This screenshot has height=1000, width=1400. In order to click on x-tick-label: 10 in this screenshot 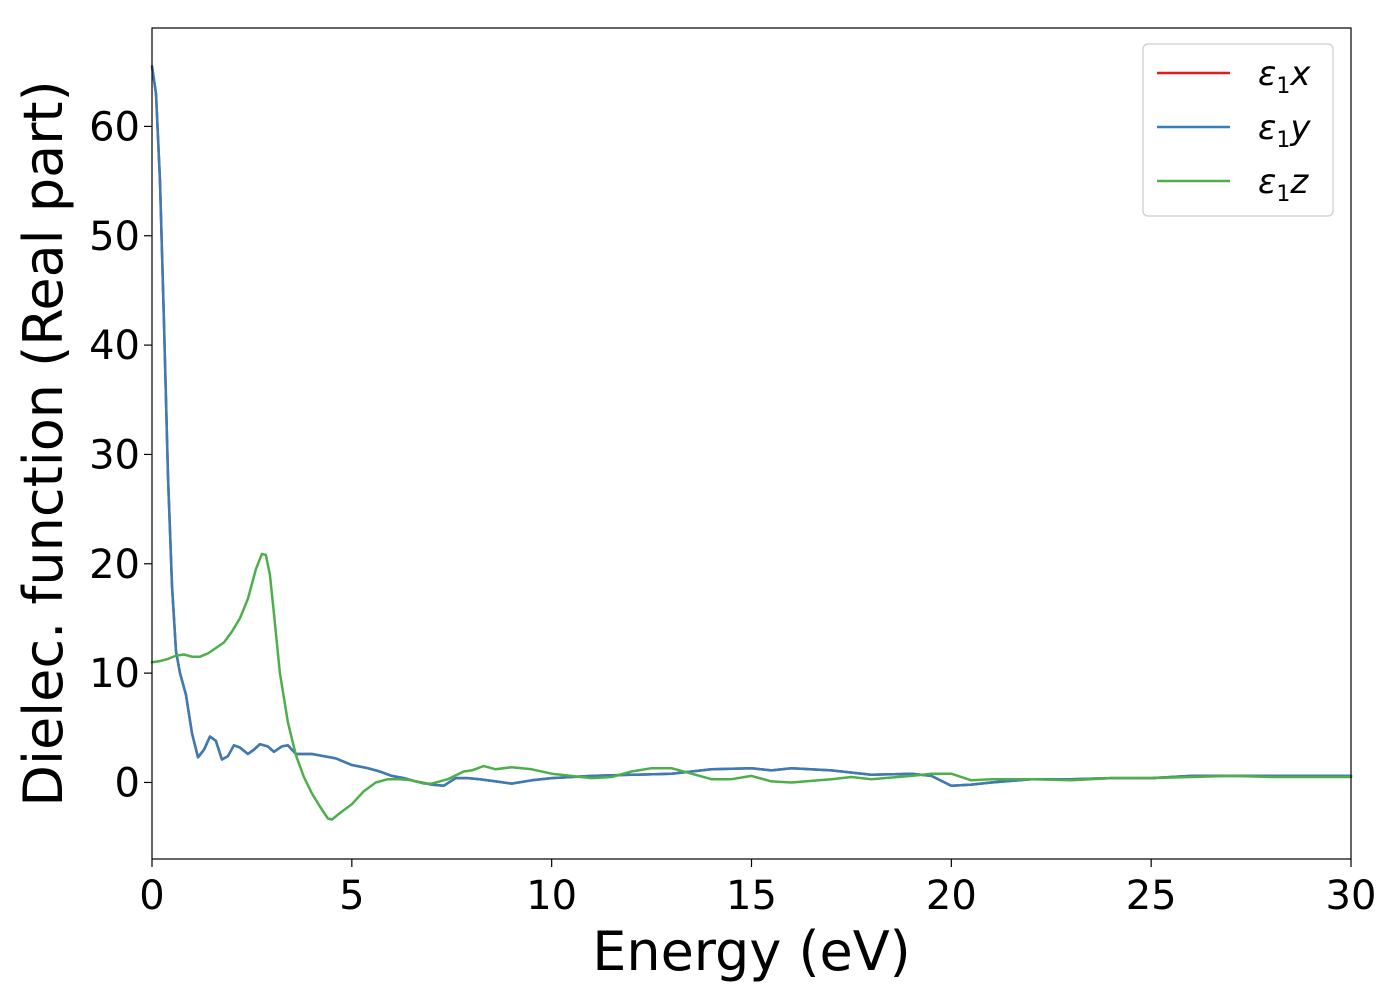, I will do `click(551, 896)`.